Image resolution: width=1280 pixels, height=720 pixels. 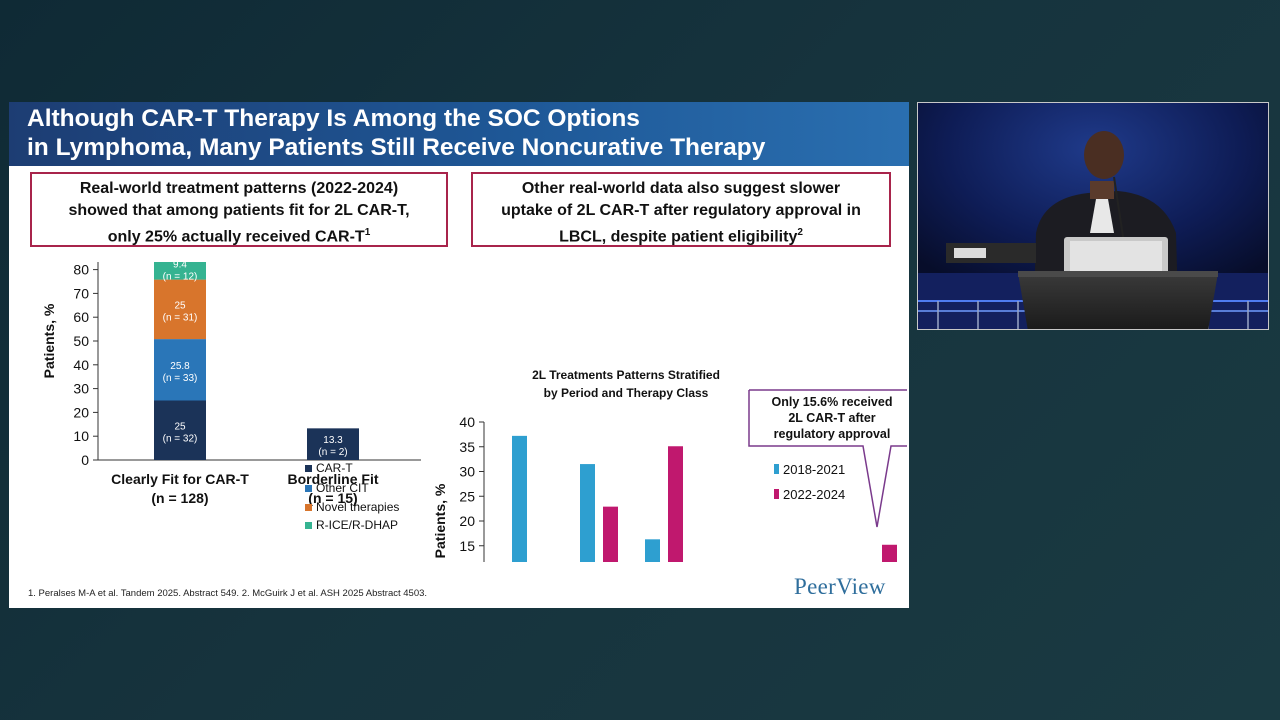 What do you see at coordinates (332, 498) in the screenshot?
I see `chart-1-category-n-label: (n = 15)` at bounding box center [332, 498].